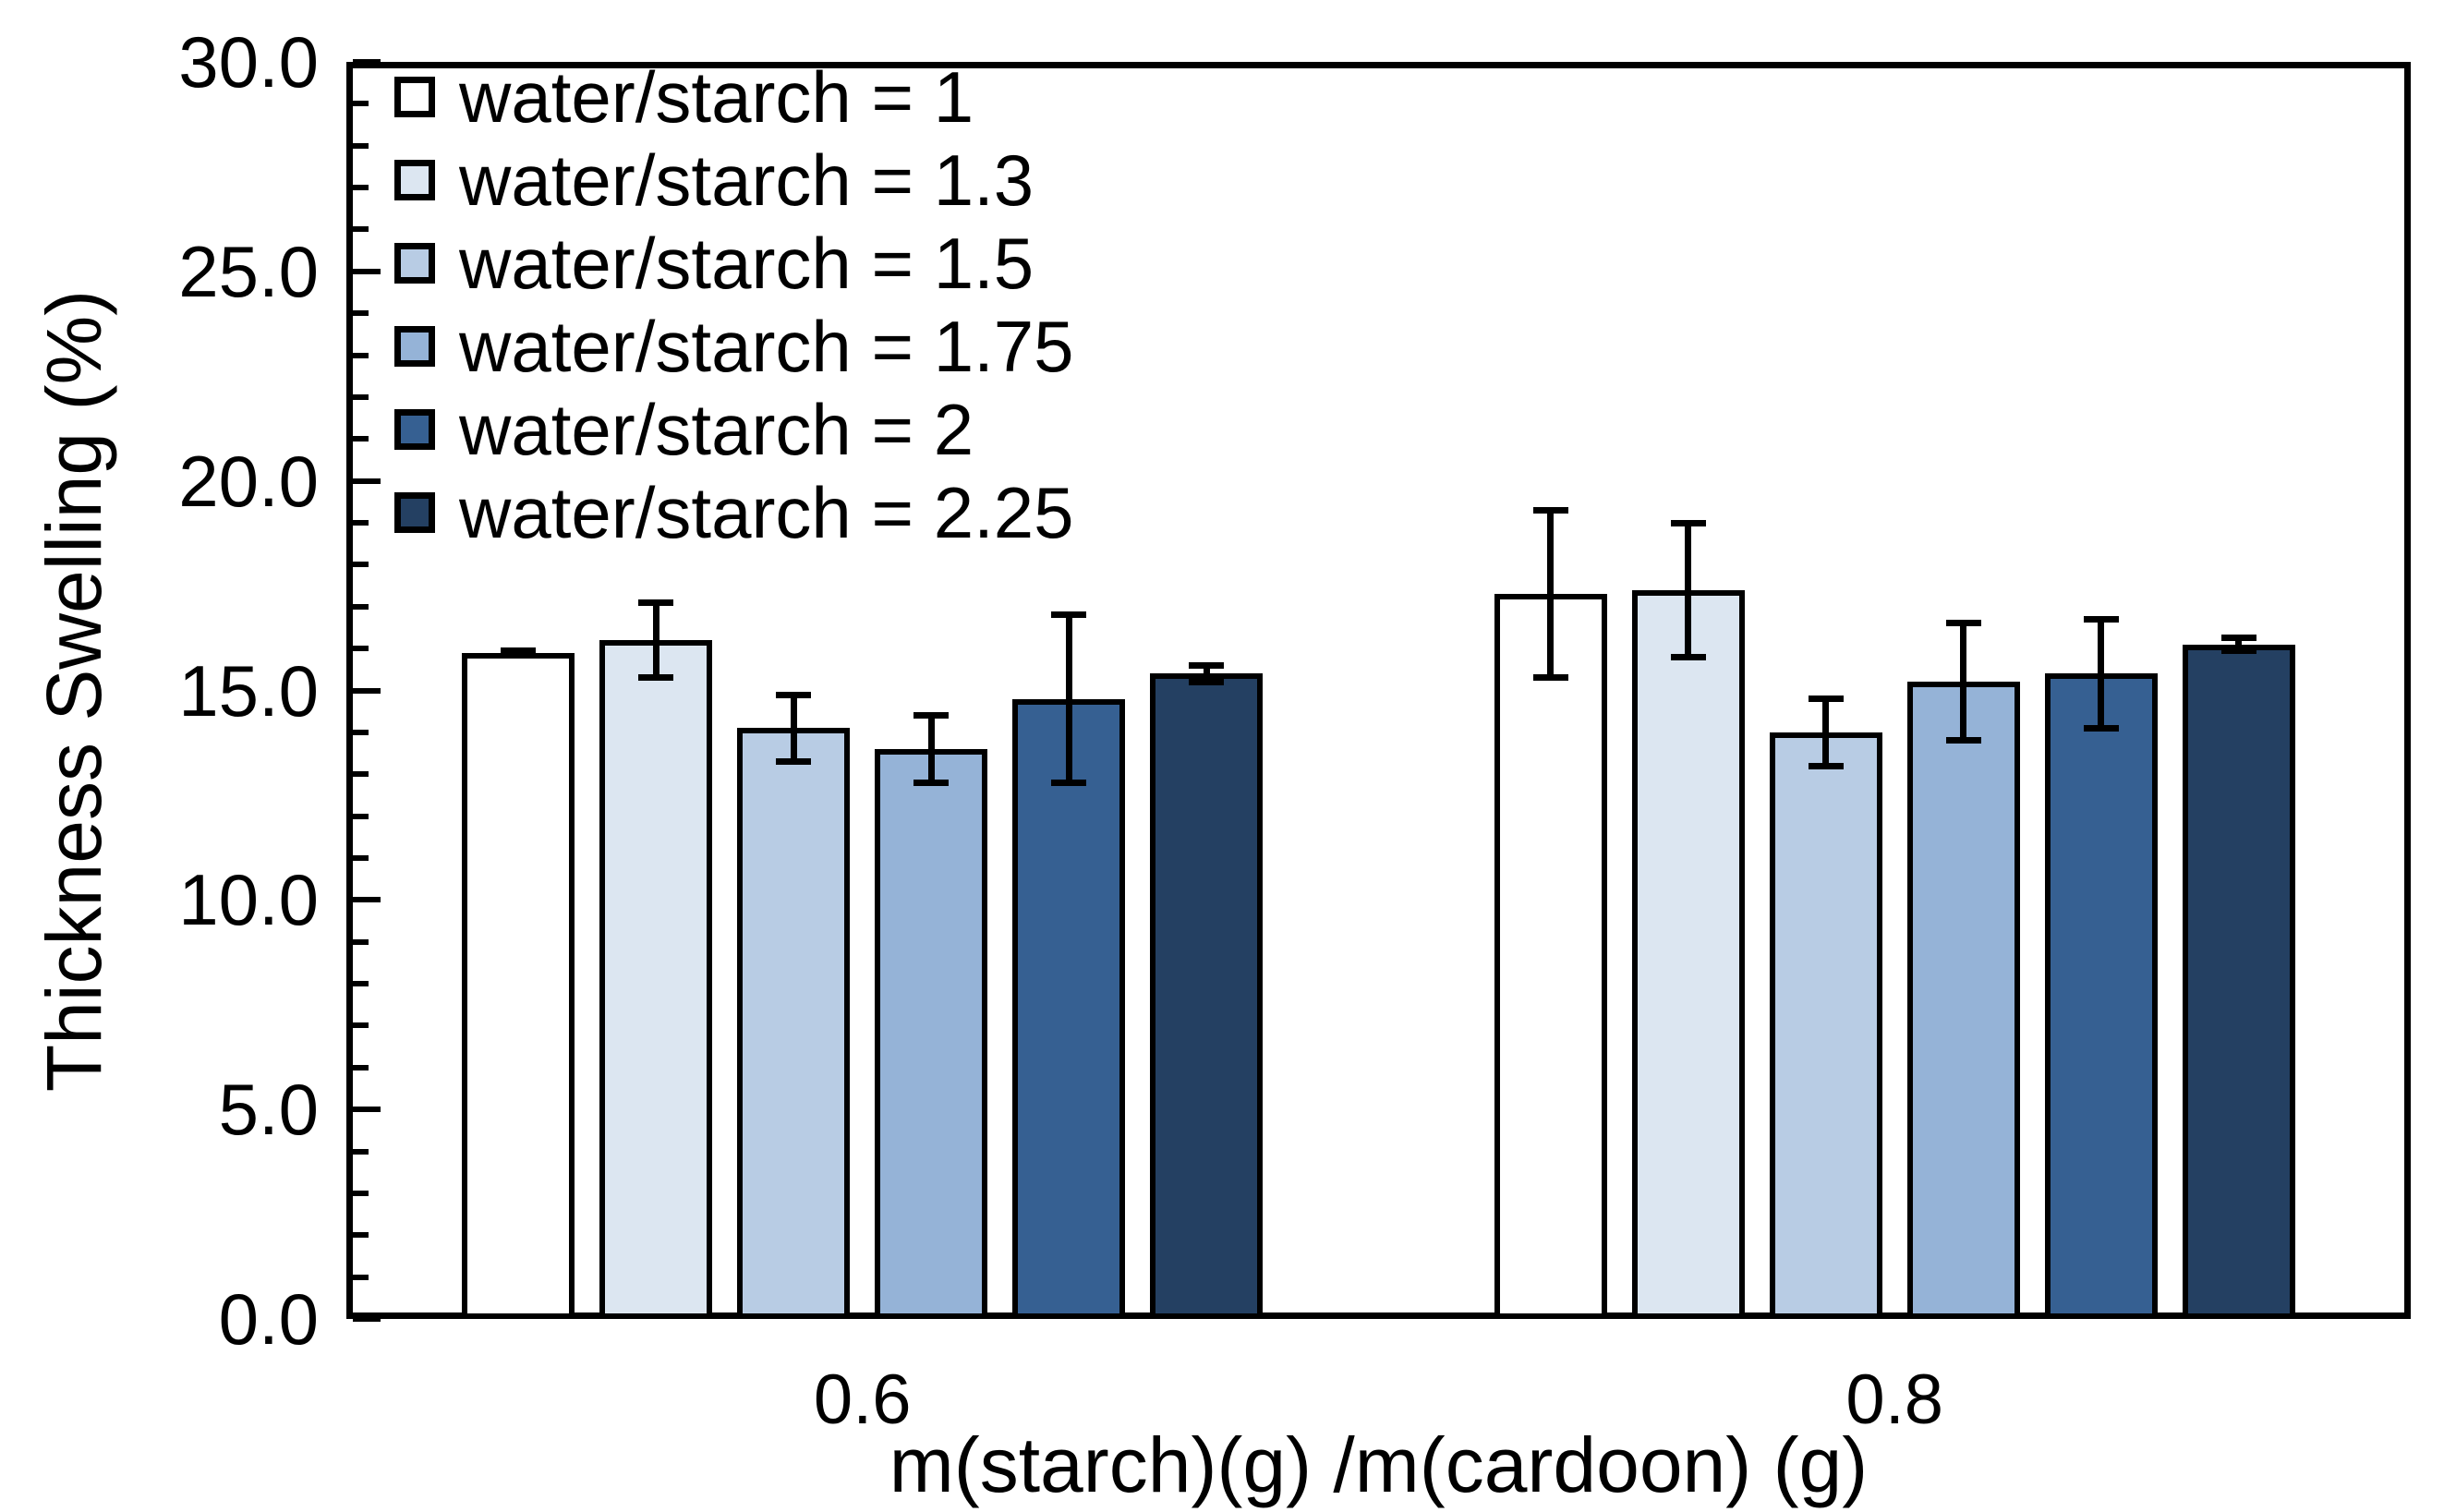 The width and height of the screenshot is (2456, 1512). Describe the element at coordinates (716, 97) in the screenshot. I see `legend-label: water/starch = 1` at that location.